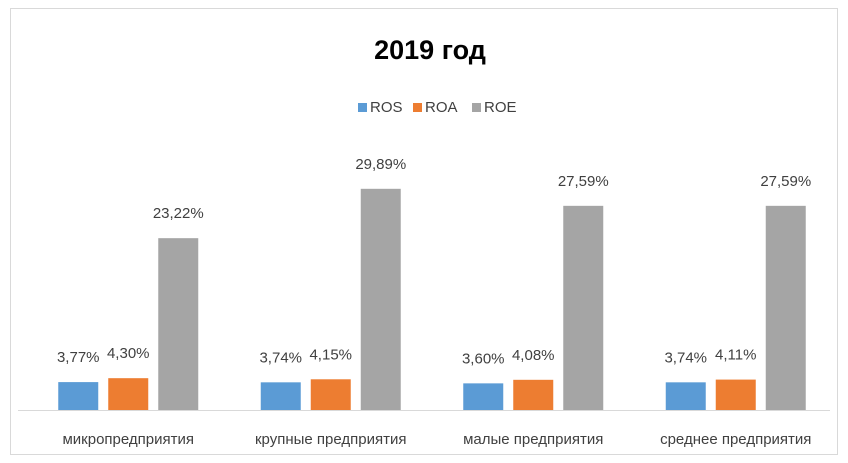 Image resolution: width=848 pixels, height=463 pixels. Describe the element at coordinates (178, 213) in the screenshot. I see `value-label: 23,22%` at that location.